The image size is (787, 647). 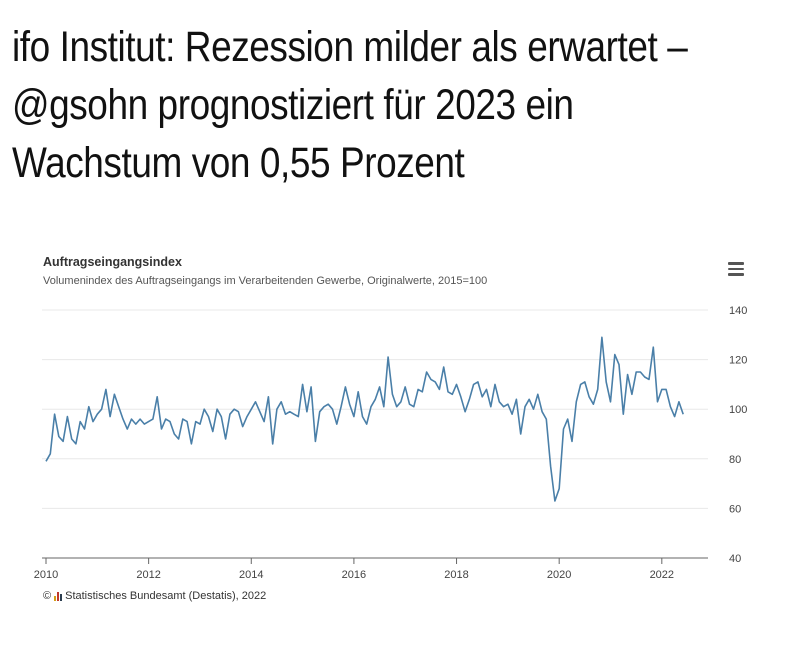 I want to click on hamburger-menu-icon, so click(x=736, y=269).